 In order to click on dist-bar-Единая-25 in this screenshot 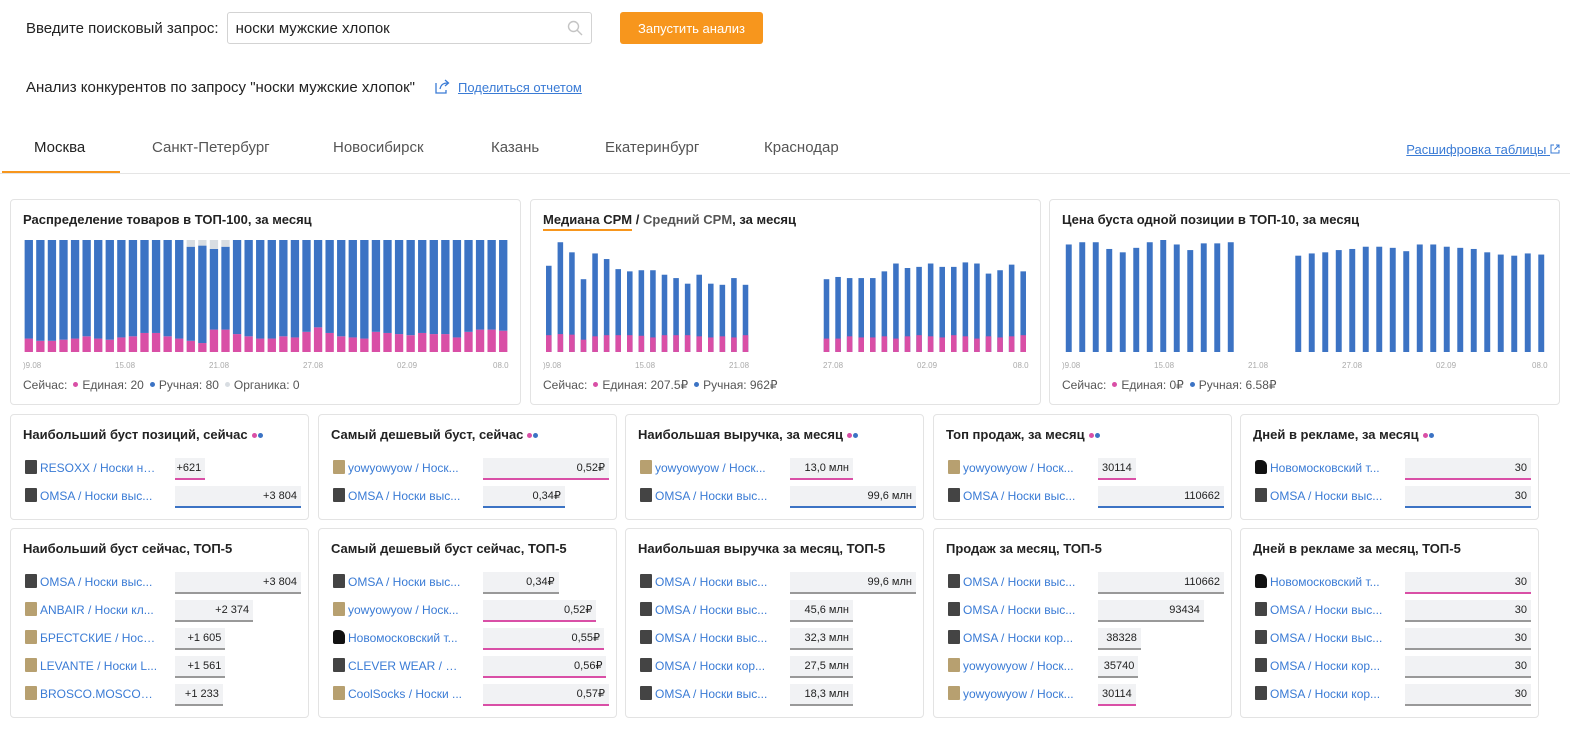, I will do `click(318, 339)`.